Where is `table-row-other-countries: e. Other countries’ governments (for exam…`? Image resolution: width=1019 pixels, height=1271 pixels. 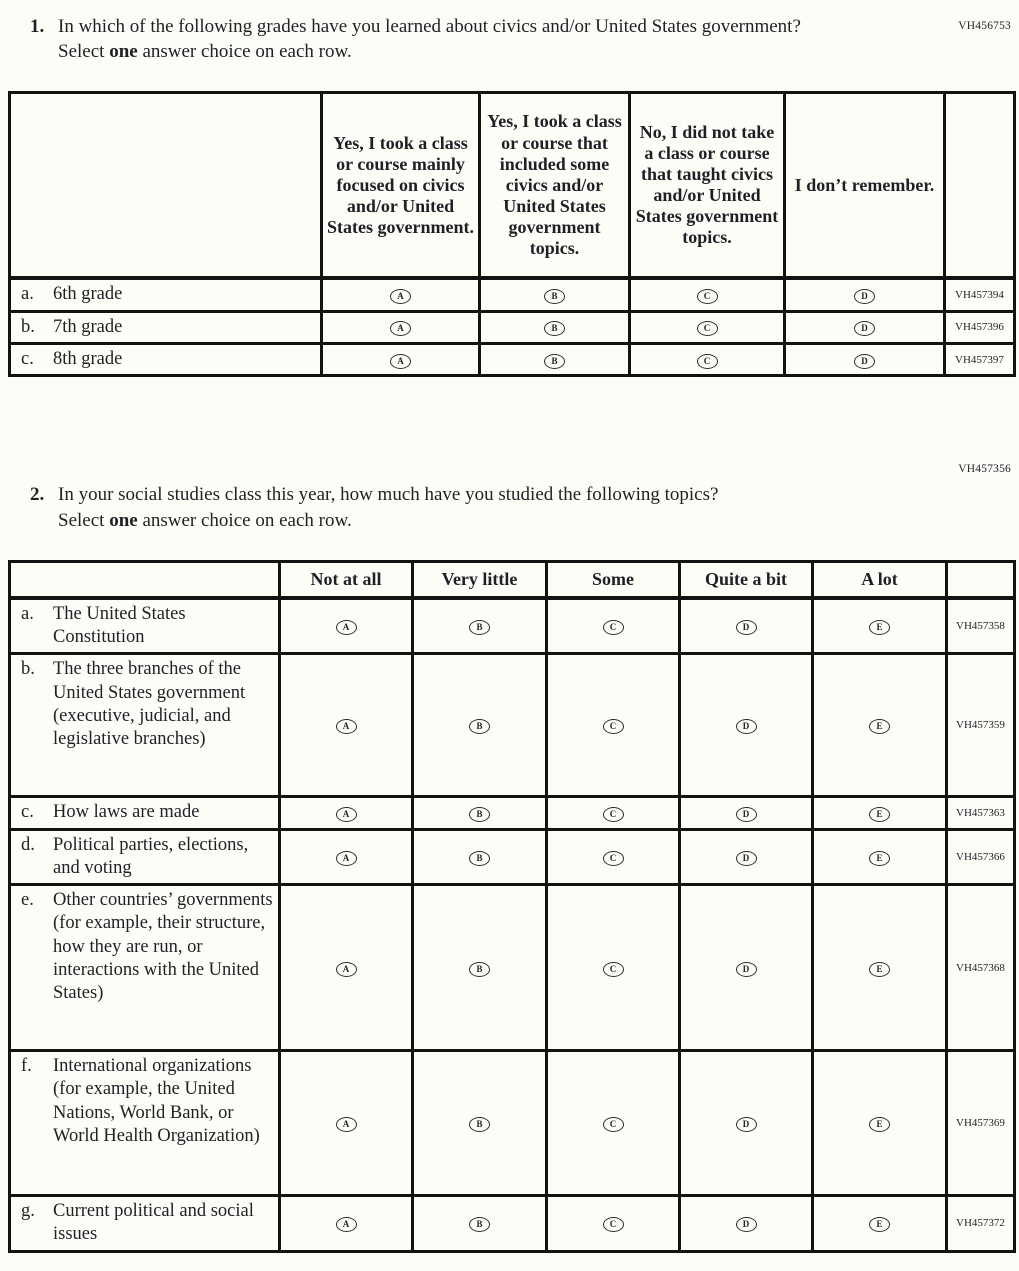 table-row-other-countries: e. Other countries’ governments (for exam… is located at coordinates (512, 968).